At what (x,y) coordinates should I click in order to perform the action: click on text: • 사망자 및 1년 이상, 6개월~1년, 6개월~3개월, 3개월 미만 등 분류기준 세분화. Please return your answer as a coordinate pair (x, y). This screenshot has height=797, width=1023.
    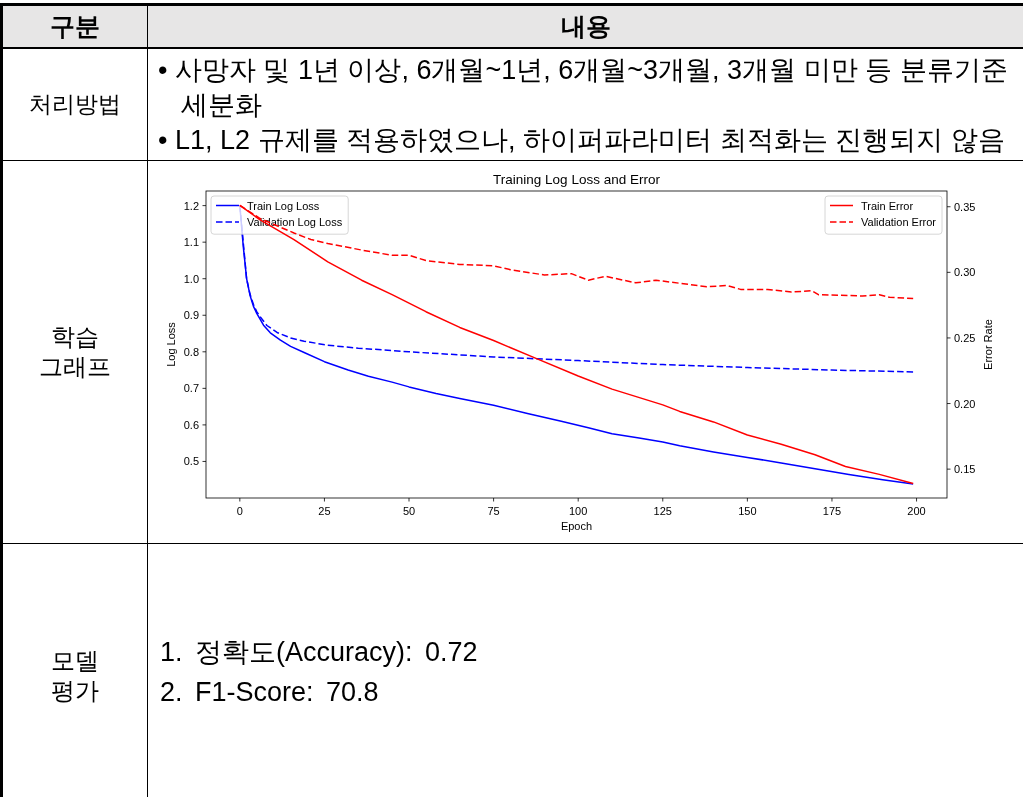
    Looking at the image, I should click on (583, 87).